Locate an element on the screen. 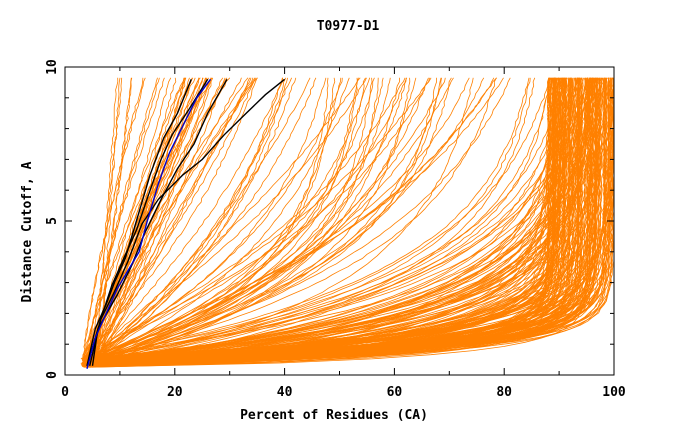 This screenshot has height=440, width=680. best-model-curve is located at coordinates (149, 223).